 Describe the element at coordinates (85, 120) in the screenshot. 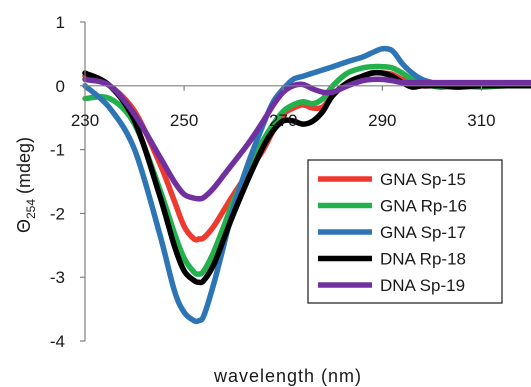

I see `x-tick-label: 230` at that location.